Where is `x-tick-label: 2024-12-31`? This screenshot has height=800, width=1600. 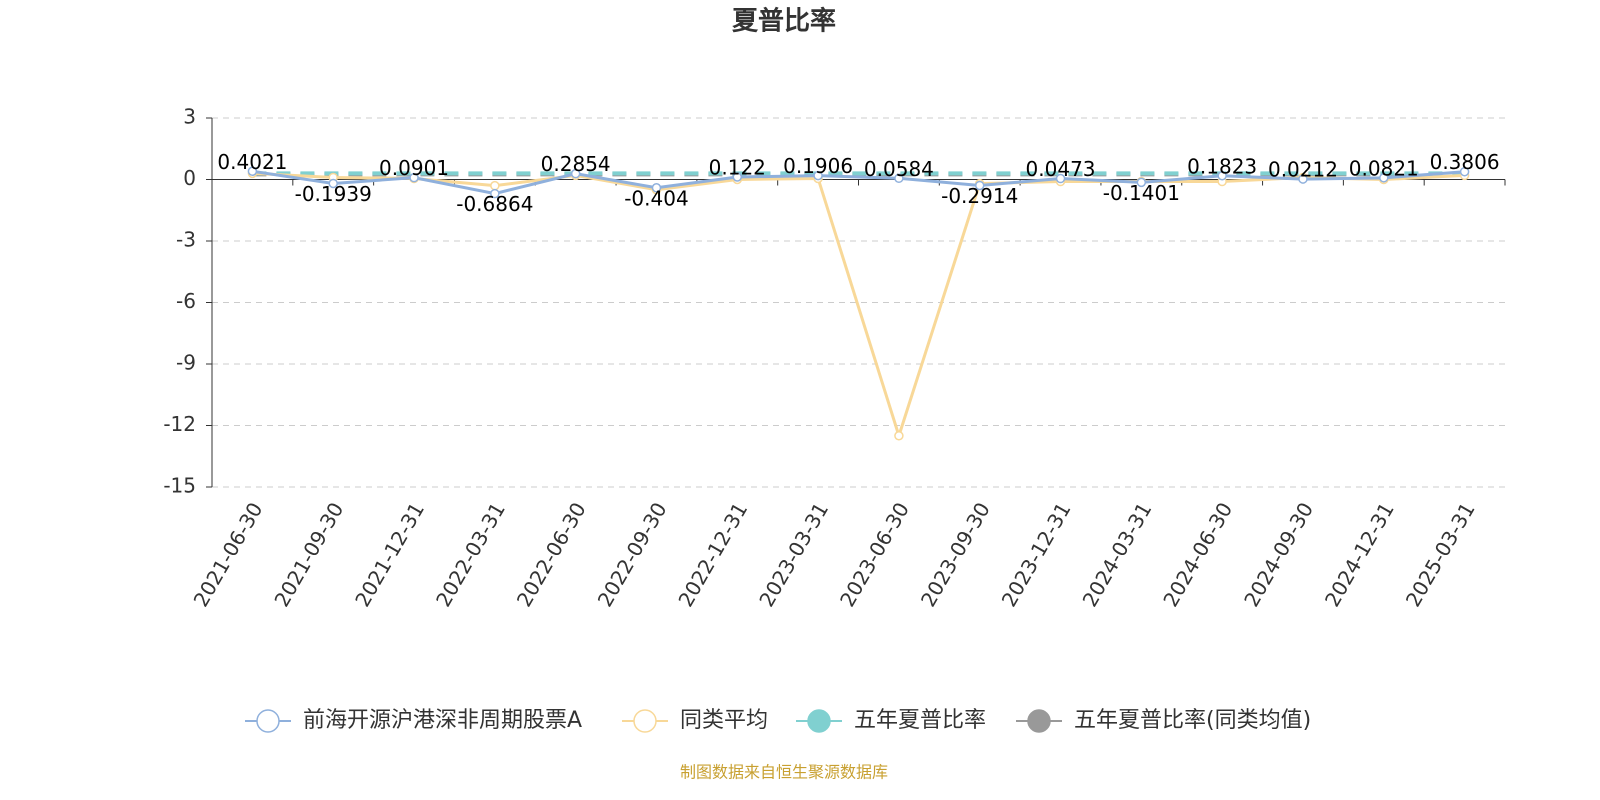 x-tick-label: 2024-12-31 is located at coordinates (1359, 554).